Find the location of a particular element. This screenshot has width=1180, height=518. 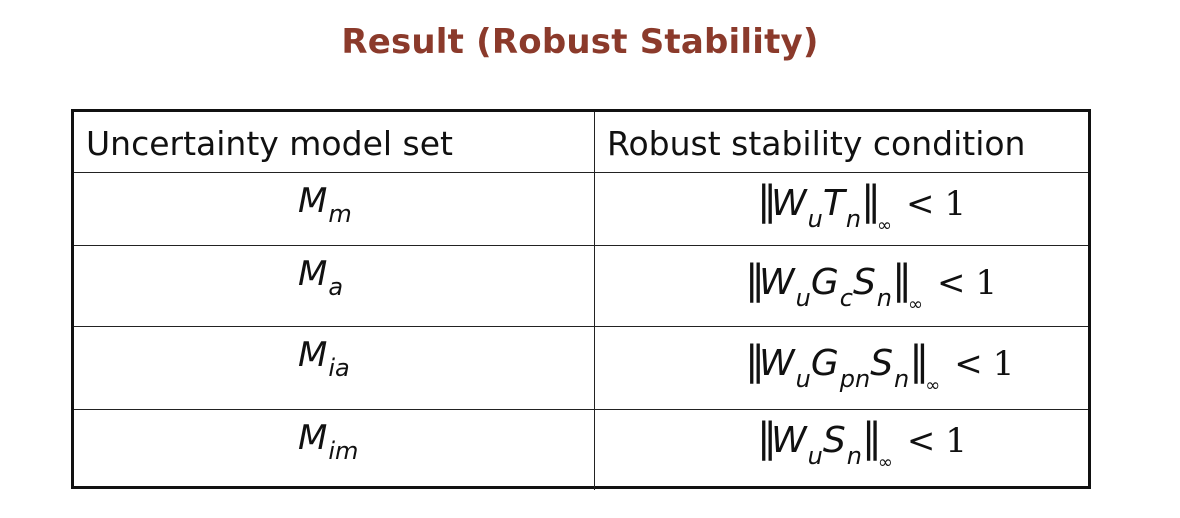

table-row: Ma ‖WuGcSn‖∞< 1 is located at coordinates (581, 286).